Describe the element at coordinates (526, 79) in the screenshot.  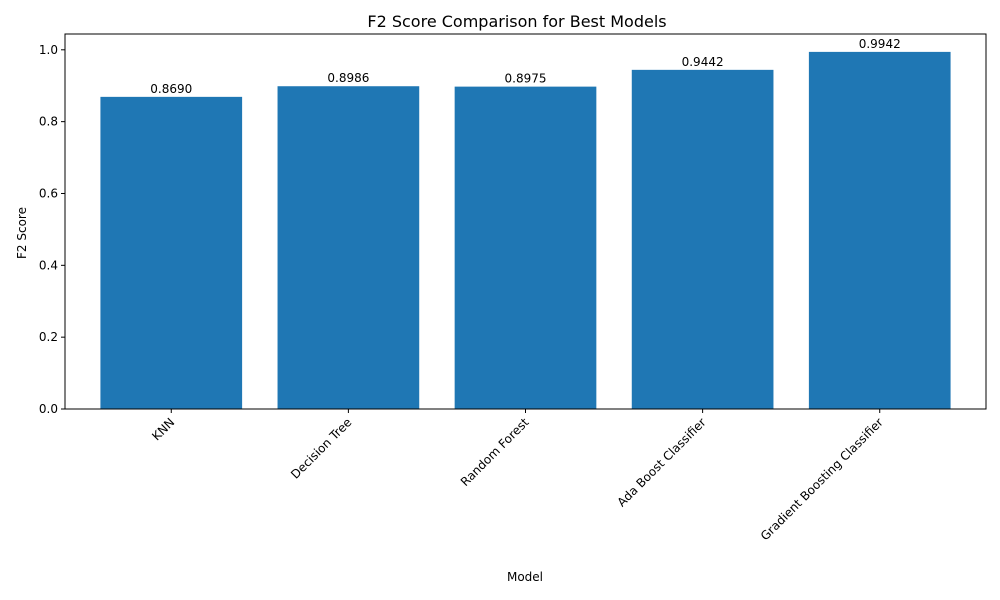
I see `data-label: 0.8975` at that location.